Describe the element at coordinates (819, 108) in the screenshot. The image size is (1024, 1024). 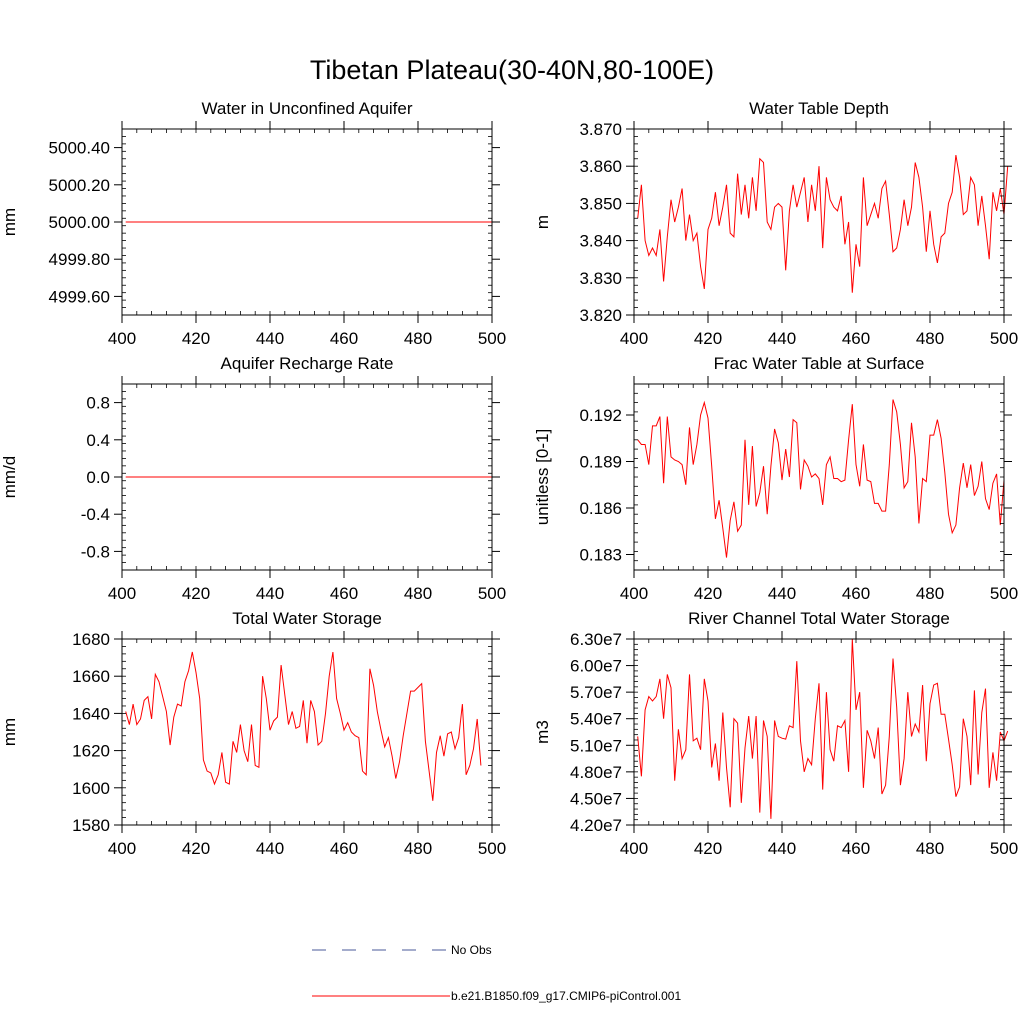
I see `panel-title: Water Table Depth` at that location.